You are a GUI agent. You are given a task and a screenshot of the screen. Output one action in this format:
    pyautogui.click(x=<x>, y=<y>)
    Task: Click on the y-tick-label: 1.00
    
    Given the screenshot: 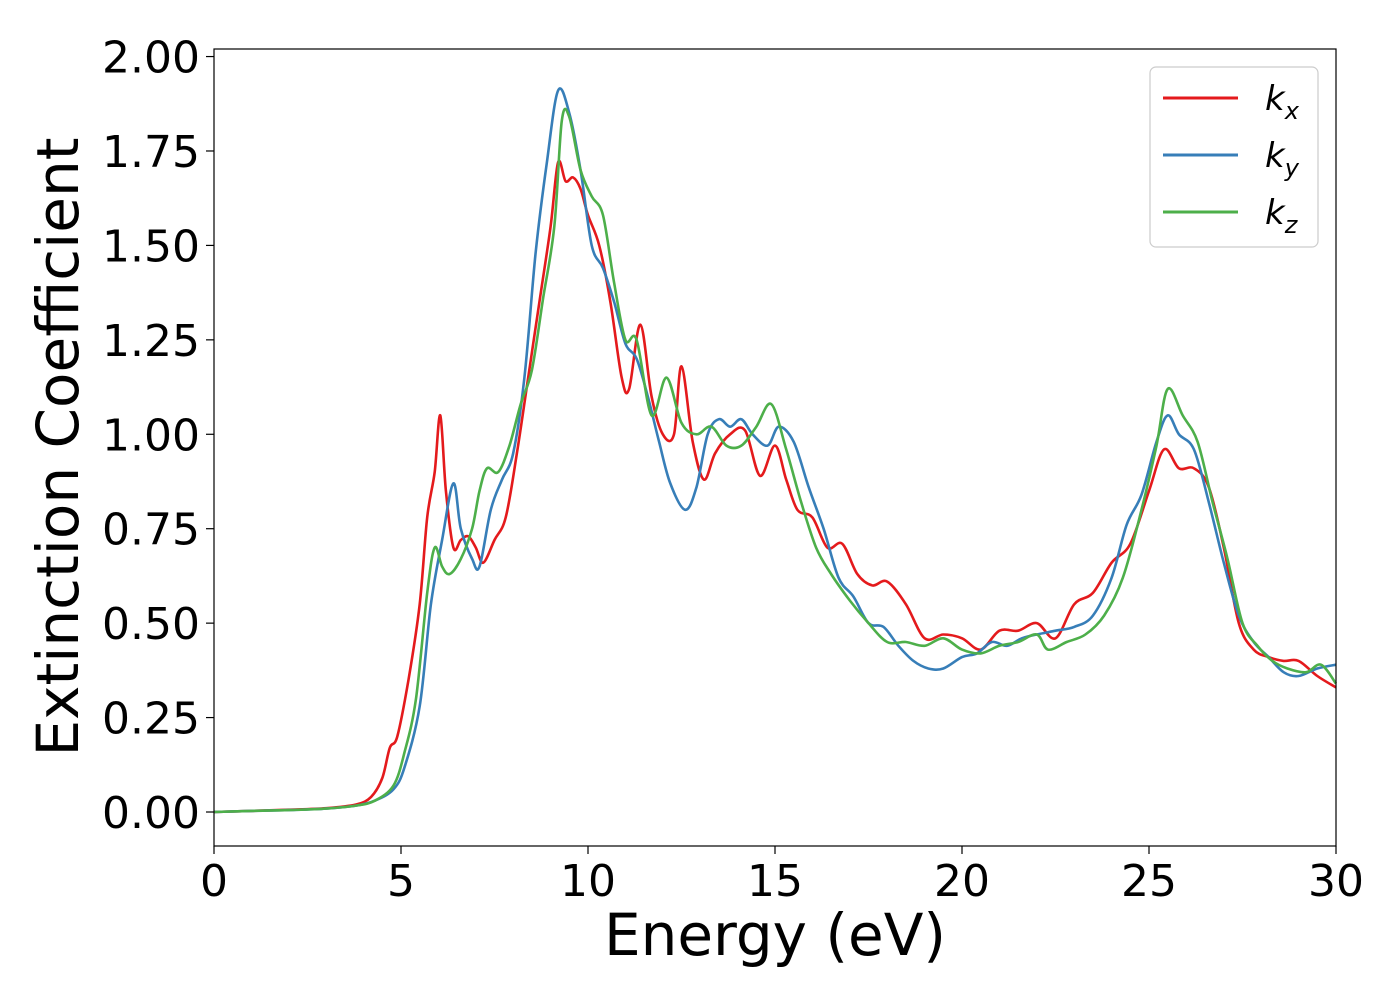 What is the action you would take?
    pyautogui.click(x=151, y=435)
    